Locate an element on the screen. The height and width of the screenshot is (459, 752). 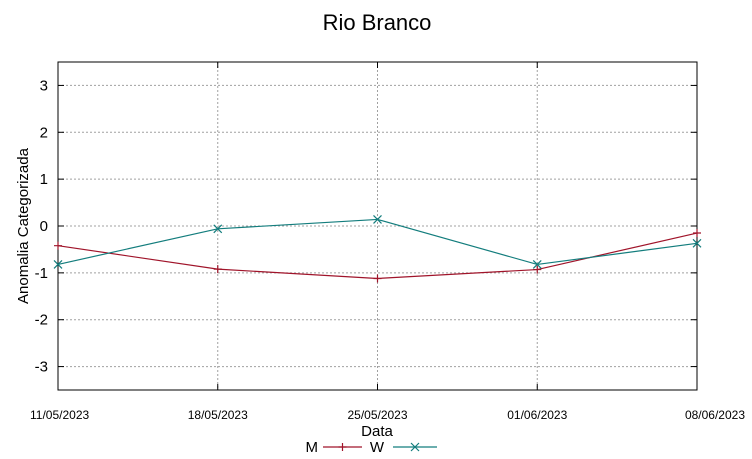
x-tick-label: 18/05/2023 is located at coordinates (218, 415).